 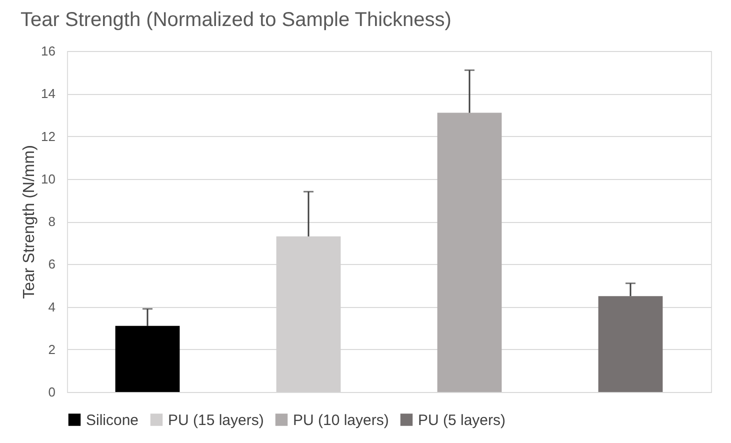 What do you see at coordinates (29, 222) in the screenshot?
I see `y-axis-title: Tear Strength (N/mm)` at bounding box center [29, 222].